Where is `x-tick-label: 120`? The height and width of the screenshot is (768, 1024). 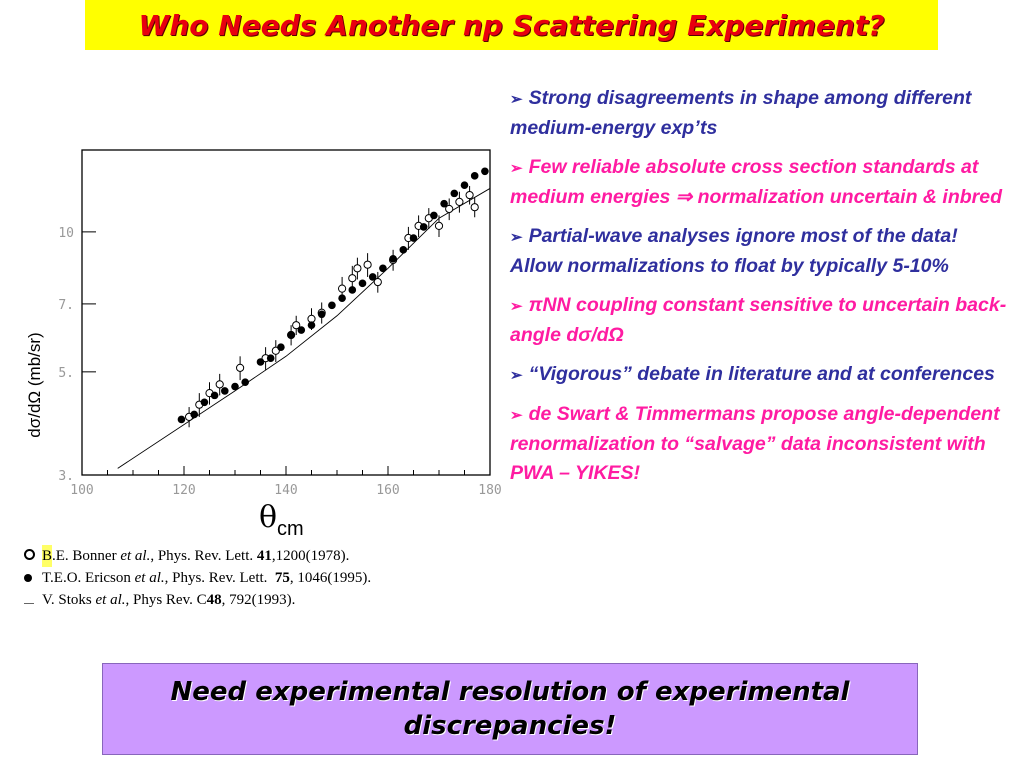 x-tick-label: 120 is located at coordinates (183, 490).